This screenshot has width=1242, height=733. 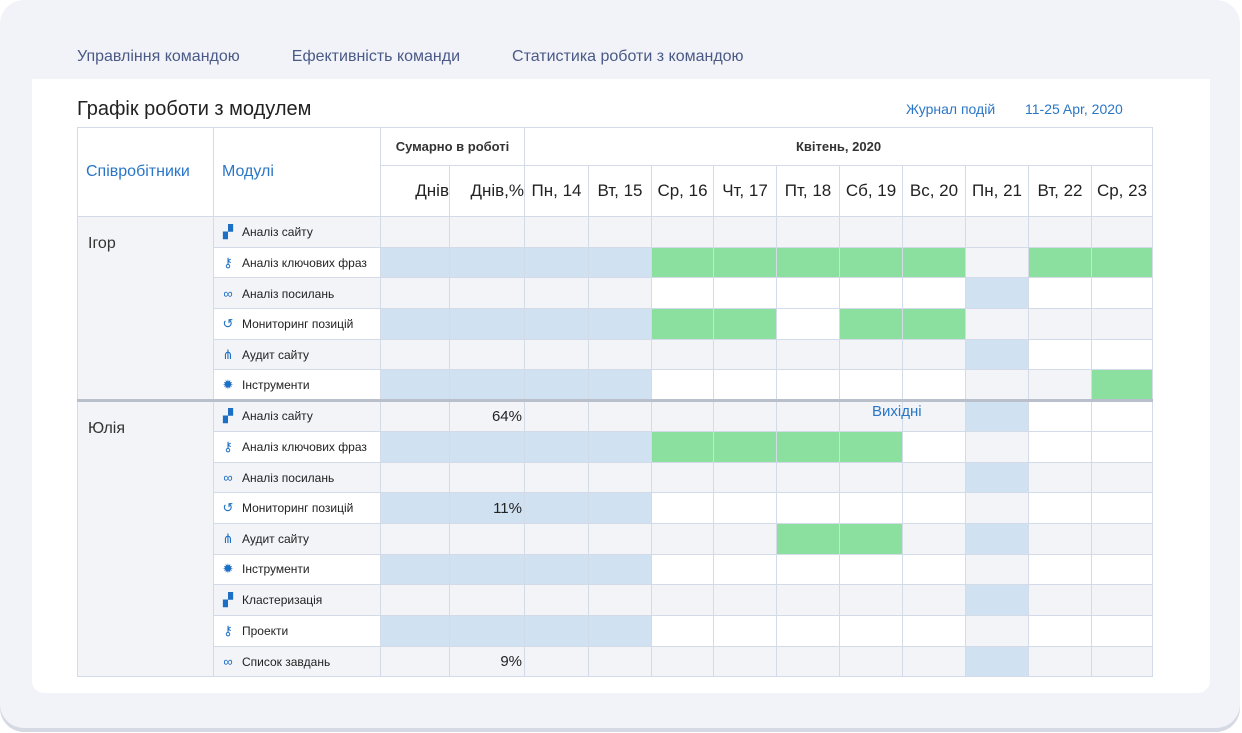 What do you see at coordinates (297, 630) in the screenshot?
I see `module-cell: ⚷ Проекти` at bounding box center [297, 630].